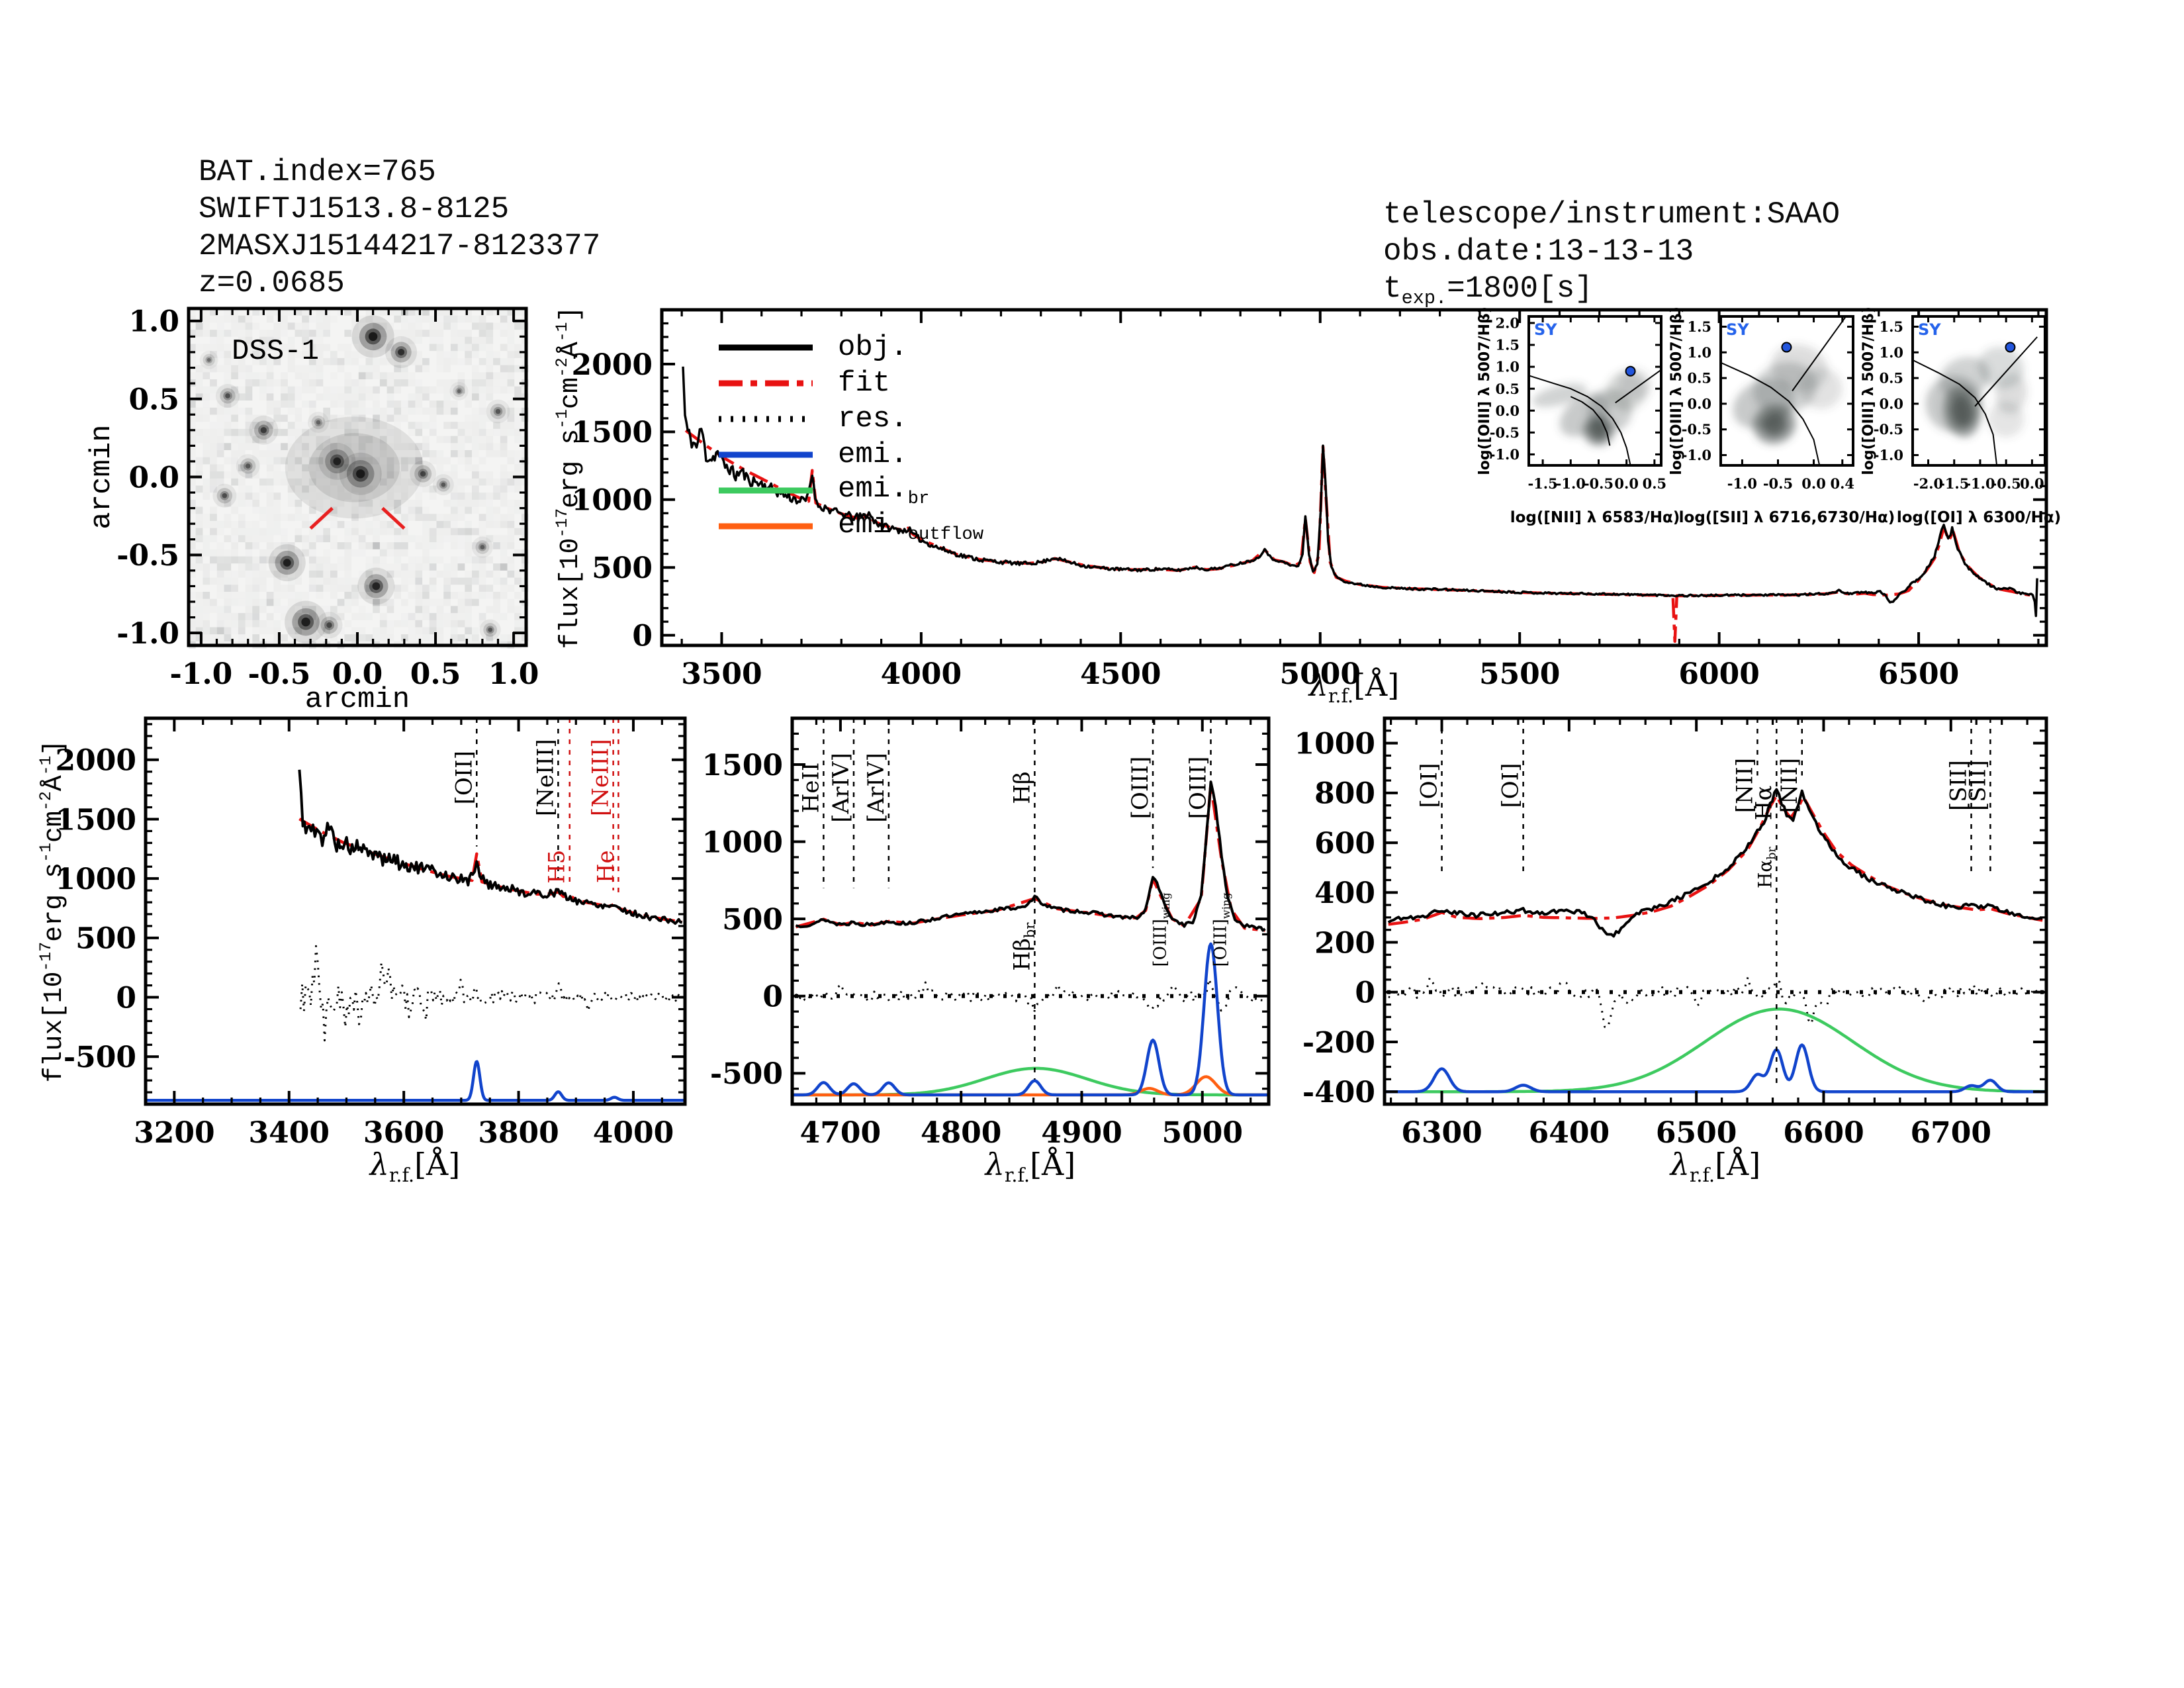 This screenshot has width=2184, height=1688. What do you see at coordinates (849, 419) in the screenshot?
I see `legend-item: res.` at bounding box center [849, 419].